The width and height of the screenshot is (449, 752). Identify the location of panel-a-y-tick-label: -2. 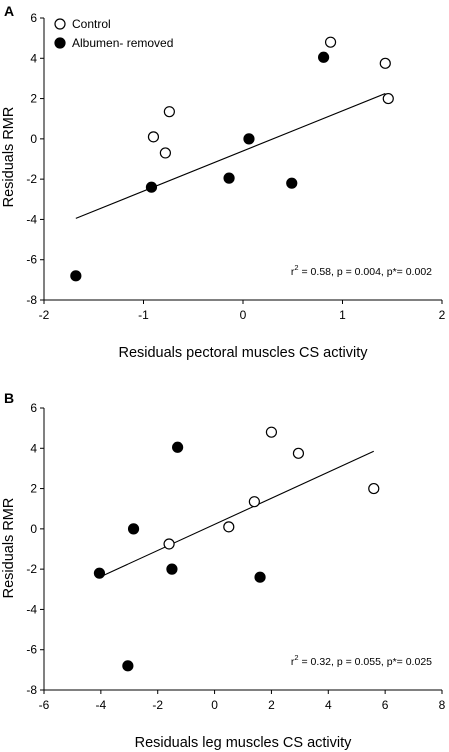
(31, 179).